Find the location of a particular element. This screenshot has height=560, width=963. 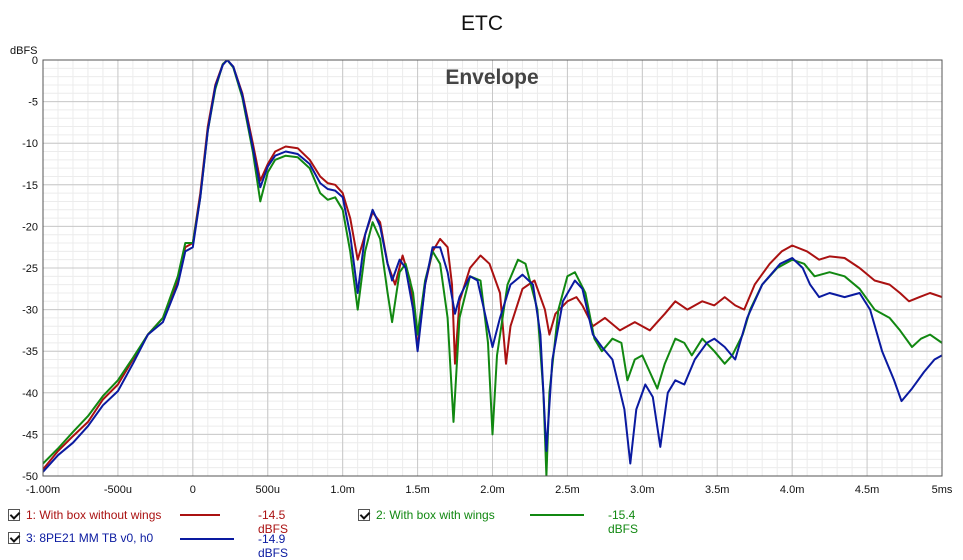

series-2-name: 2: With box with wings is located at coordinates (435, 515).